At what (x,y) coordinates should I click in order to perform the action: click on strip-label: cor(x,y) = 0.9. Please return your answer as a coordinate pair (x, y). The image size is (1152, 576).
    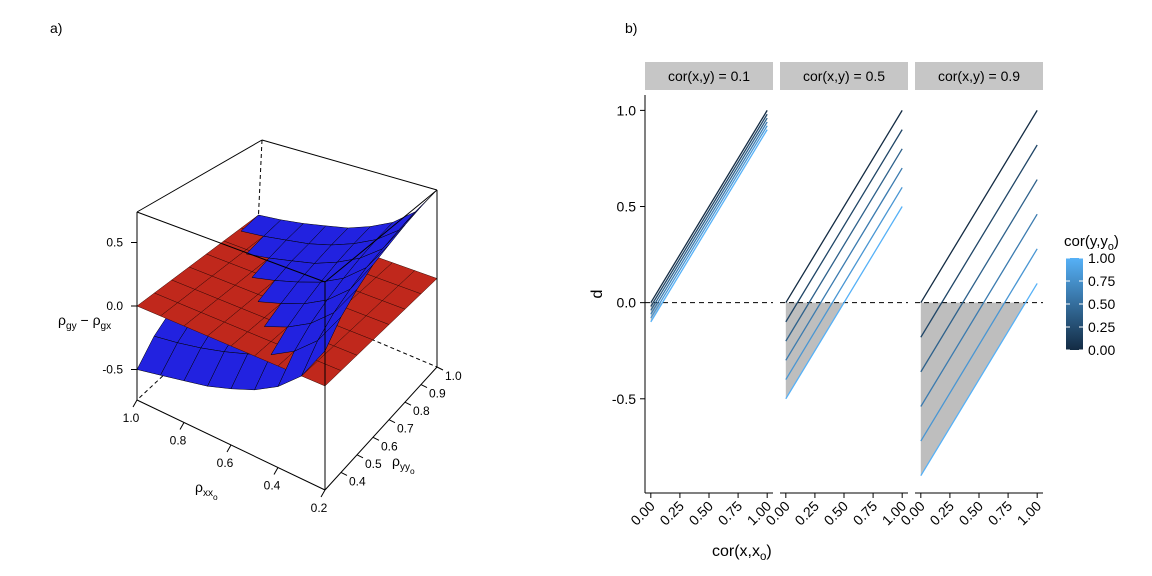
    Looking at the image, I should click on (979, 76).